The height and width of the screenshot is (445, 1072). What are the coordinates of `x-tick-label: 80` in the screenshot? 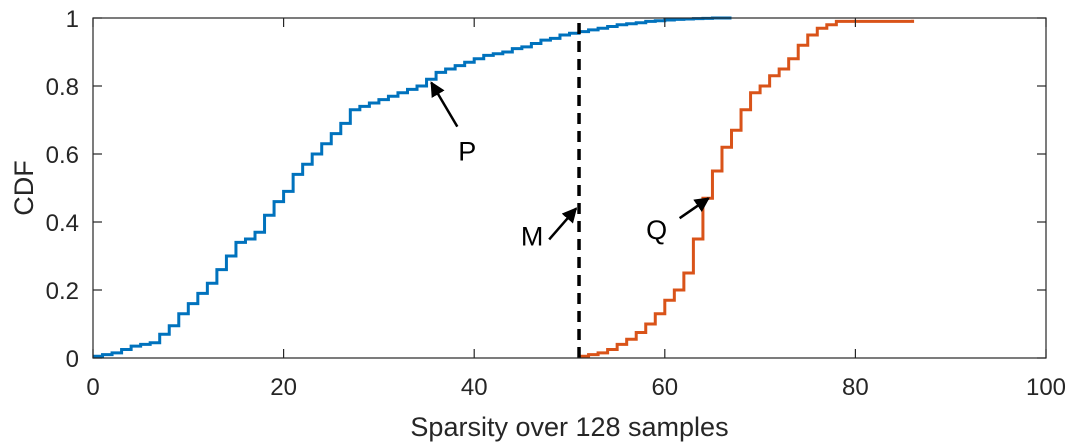 It's located at (855, 387).